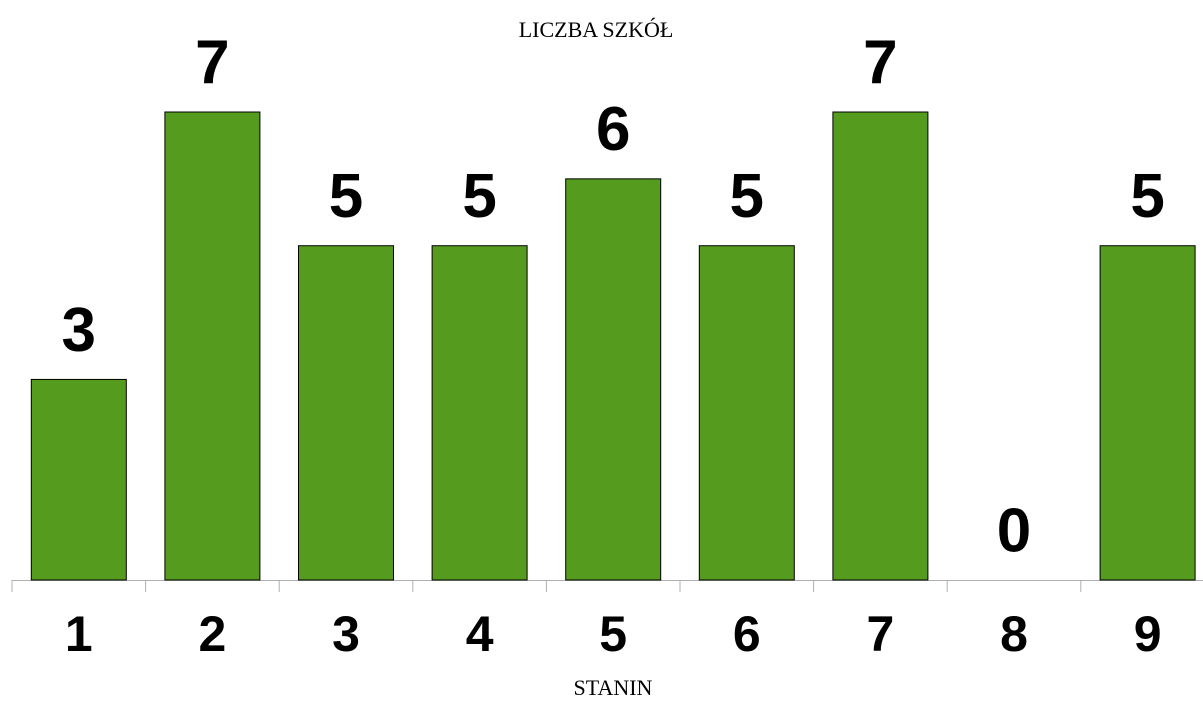 The height and width of the screenshot is (704, 1203). Describe the element at coordinates (613, 634) in the screenshot. I see `x-tick-label: 5` at that location.